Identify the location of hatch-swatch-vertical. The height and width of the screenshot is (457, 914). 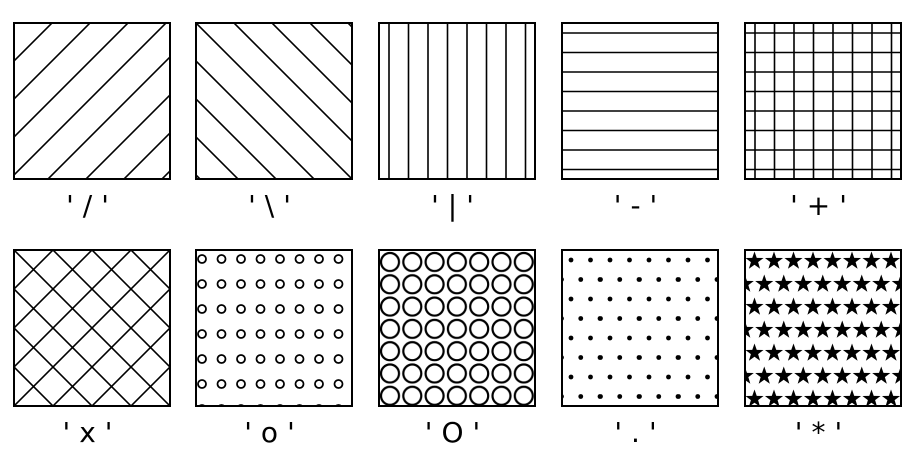
(457, 101).